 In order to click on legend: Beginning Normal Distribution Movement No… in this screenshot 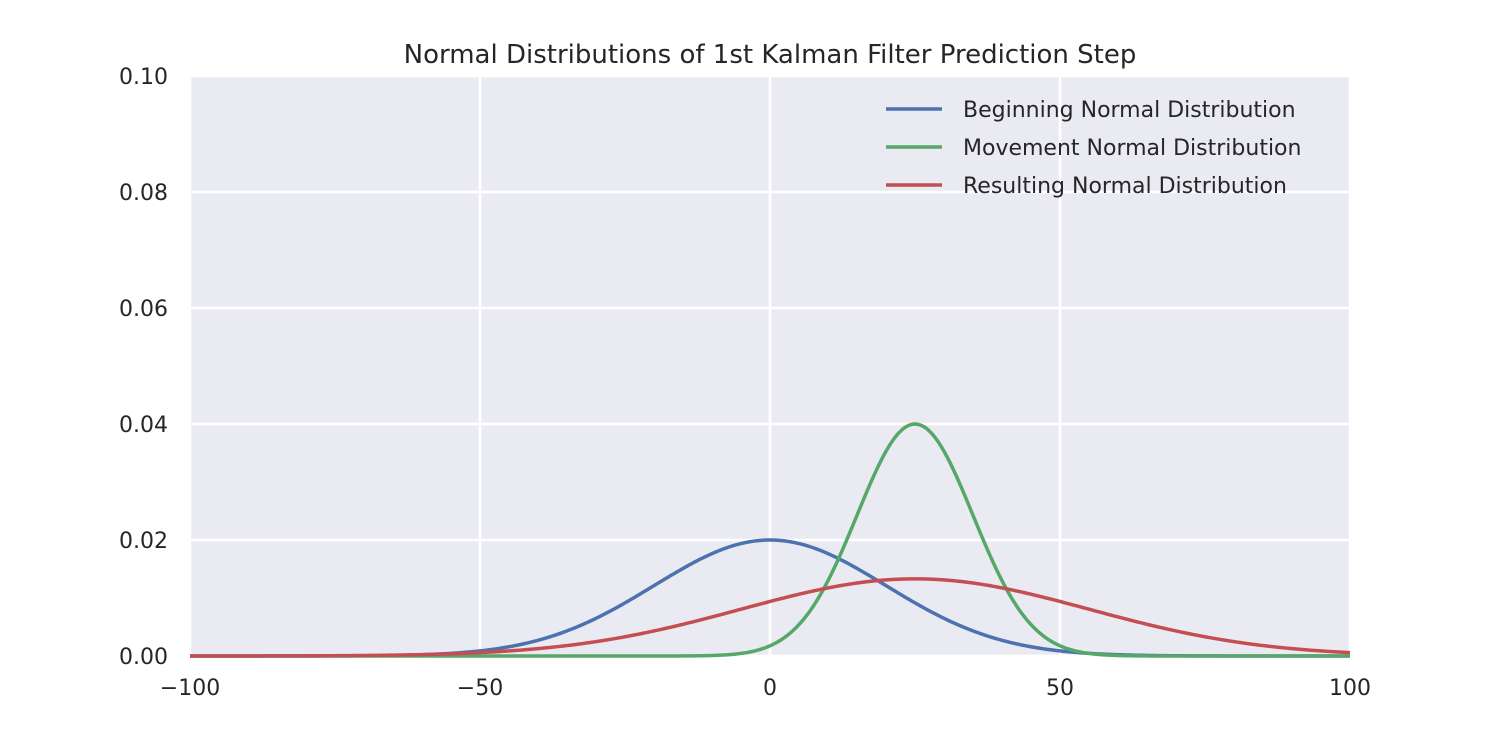, I will do `click(1093, 148)`.